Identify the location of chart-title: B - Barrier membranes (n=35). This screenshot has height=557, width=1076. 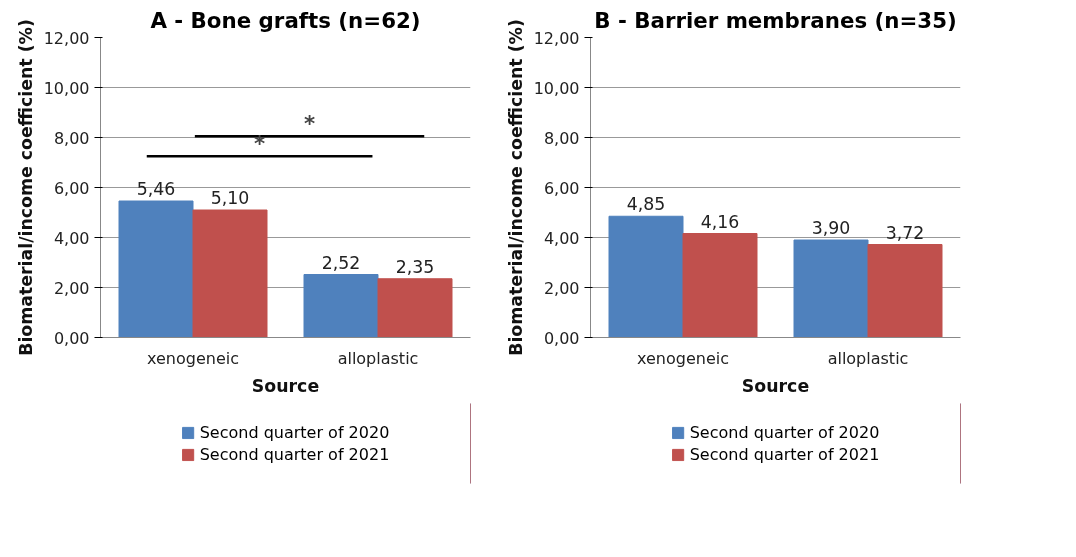
(775, 20).